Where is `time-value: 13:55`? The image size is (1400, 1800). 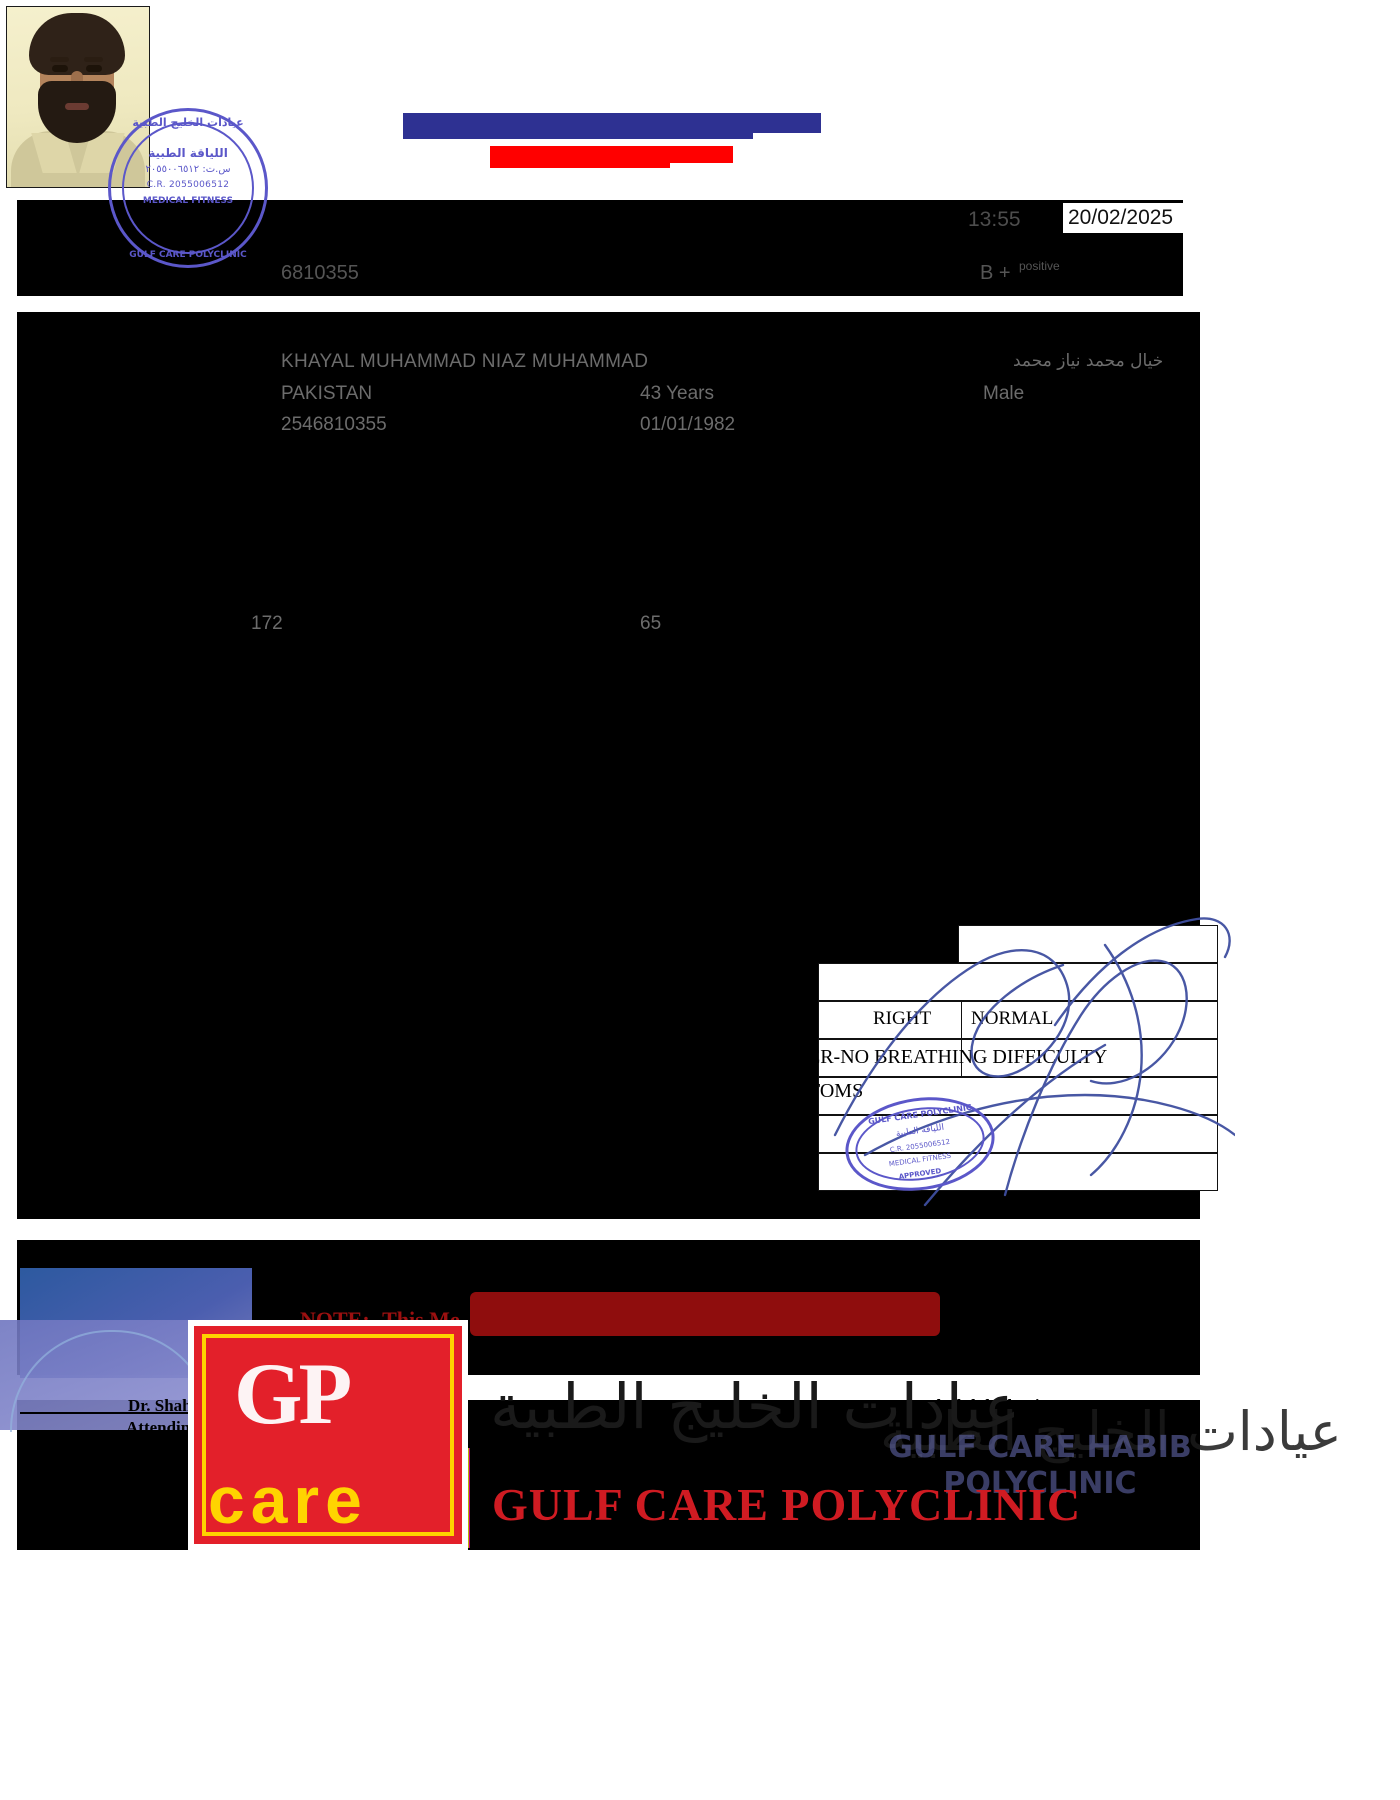 time-value: 13:55 is located at coordinates (994, 219).